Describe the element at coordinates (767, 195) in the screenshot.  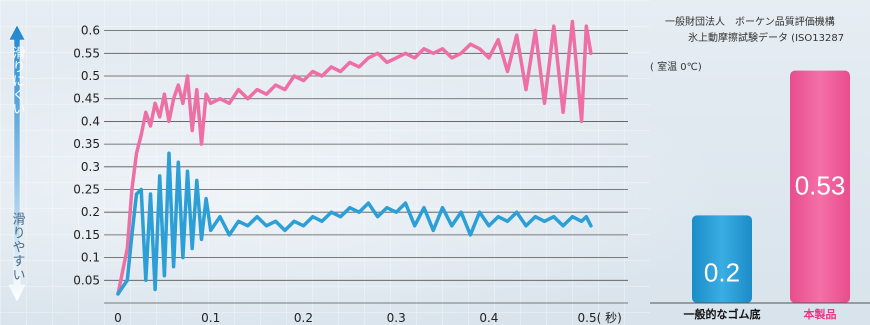
I see `bars: 0.2 一般的なゴム底 0.53 本製品` at that location.